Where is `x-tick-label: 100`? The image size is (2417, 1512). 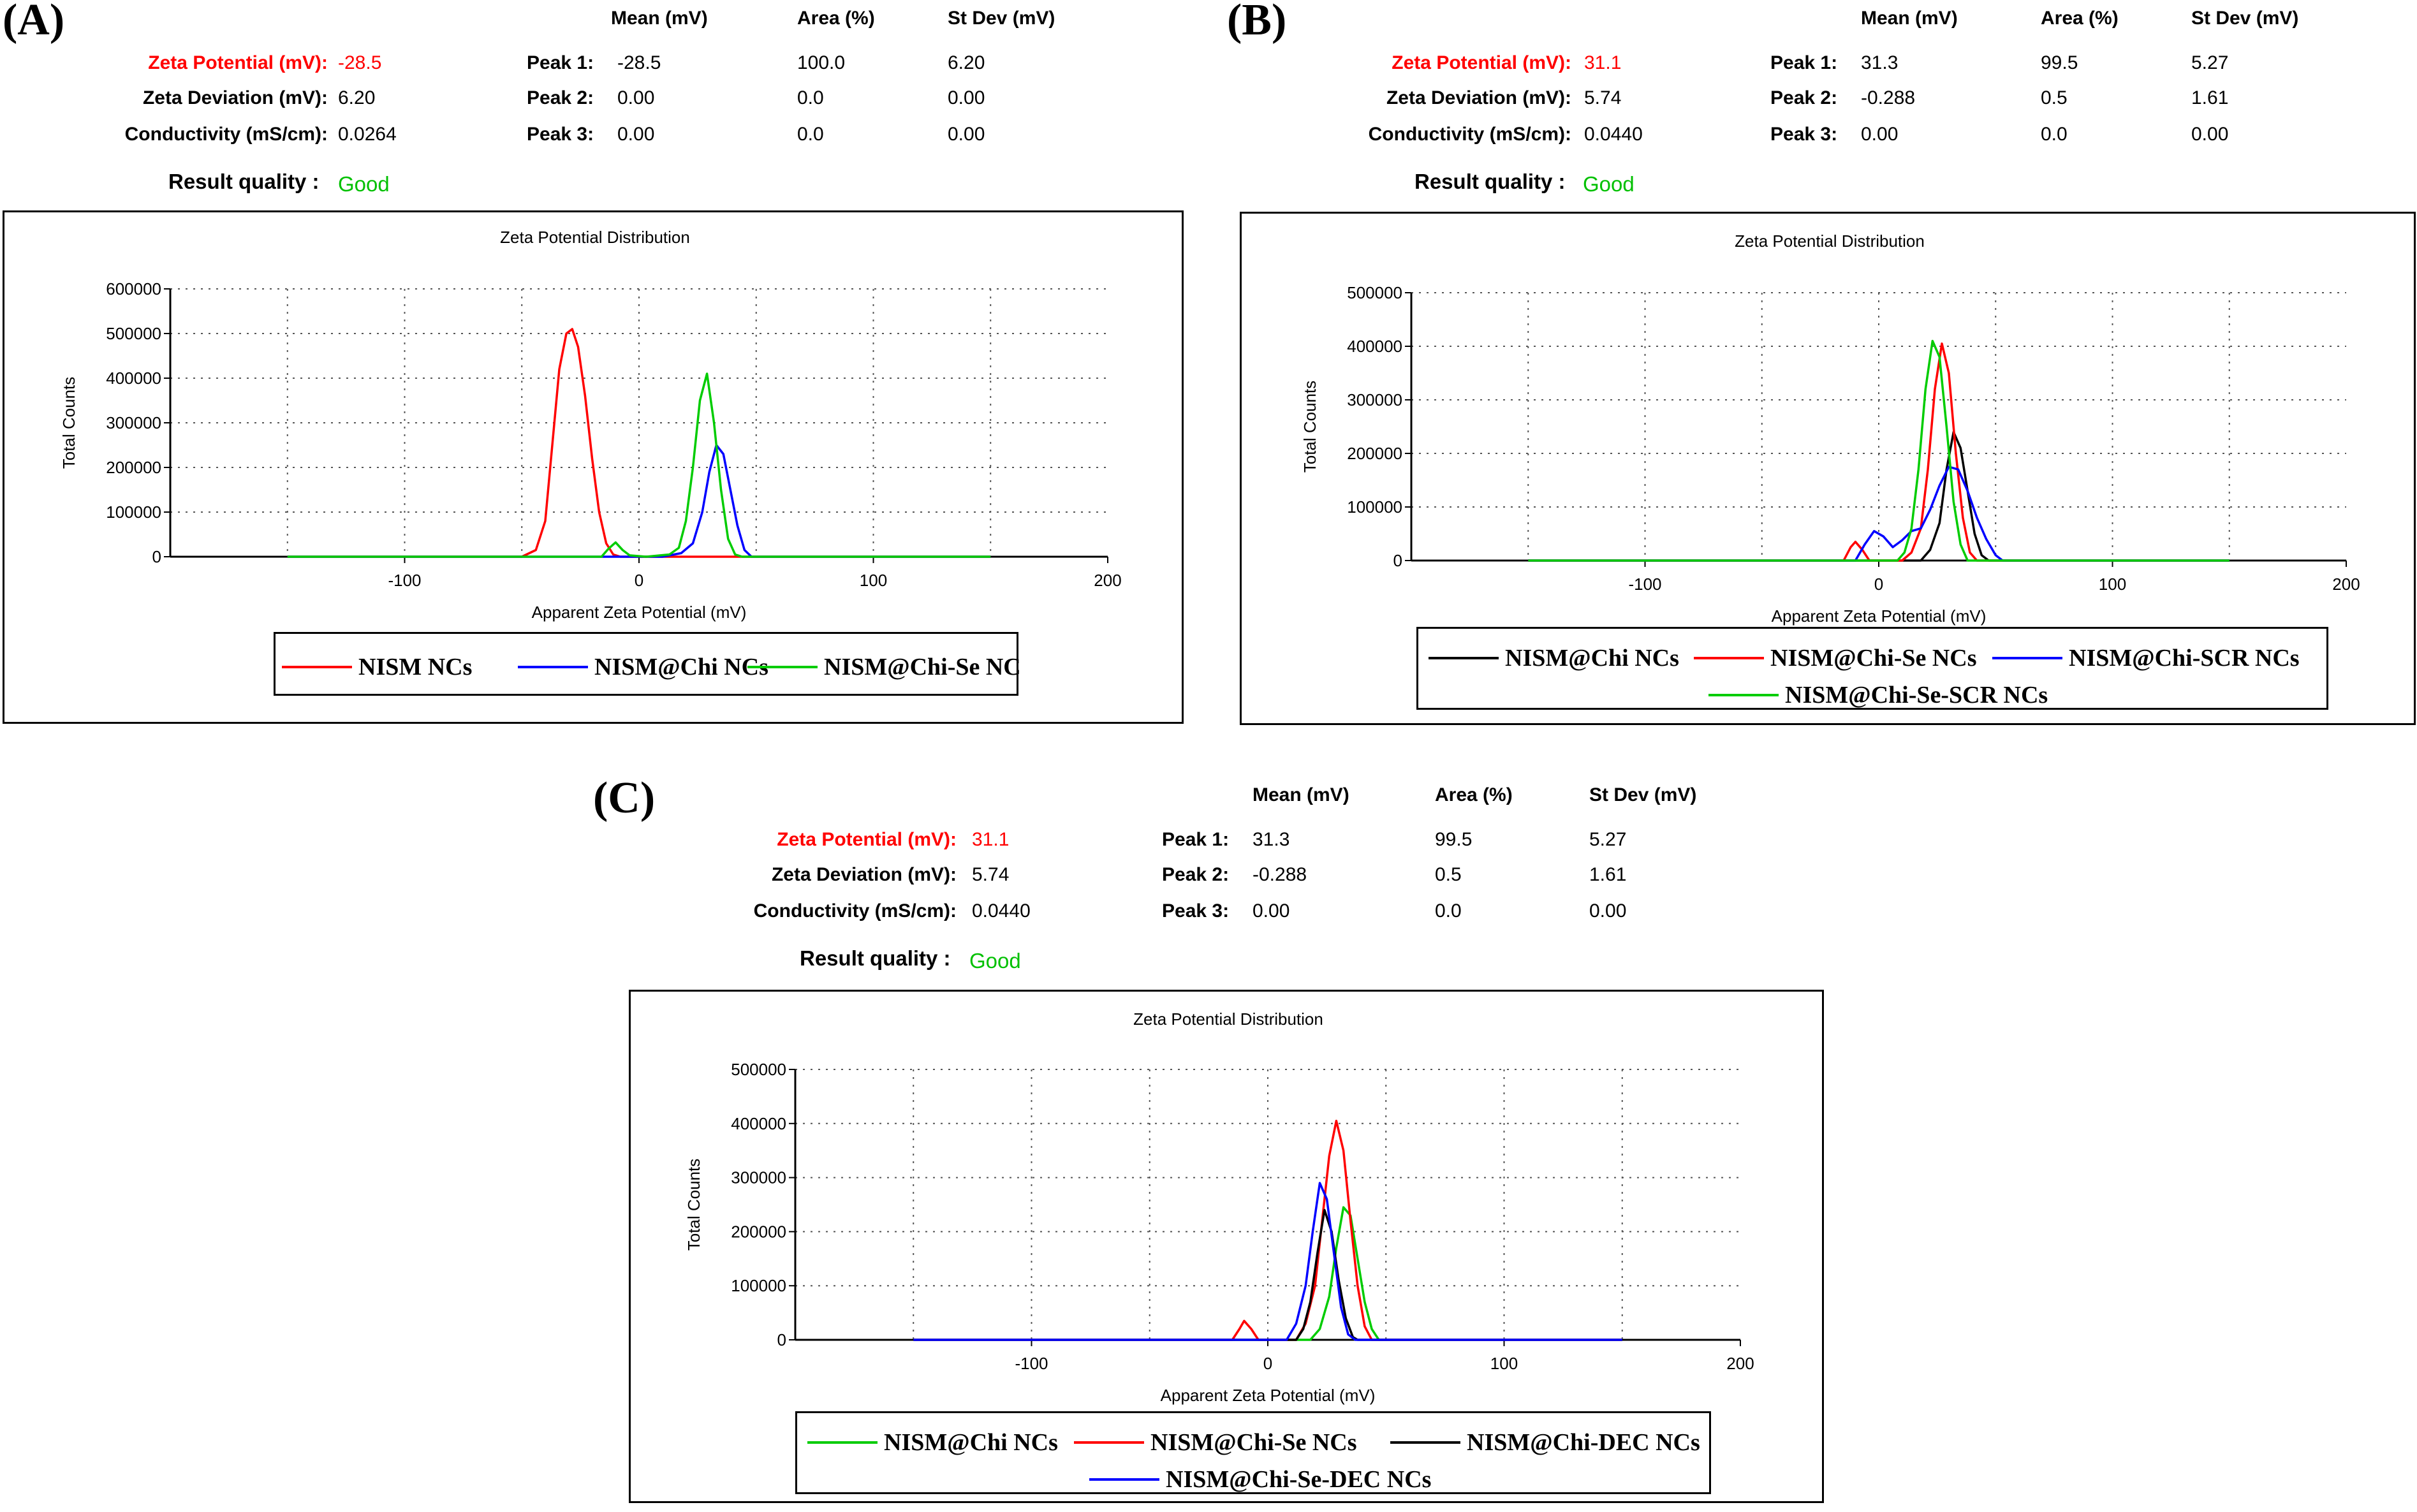
x-tick-label: 100 is located at coordinates (2112, 584).